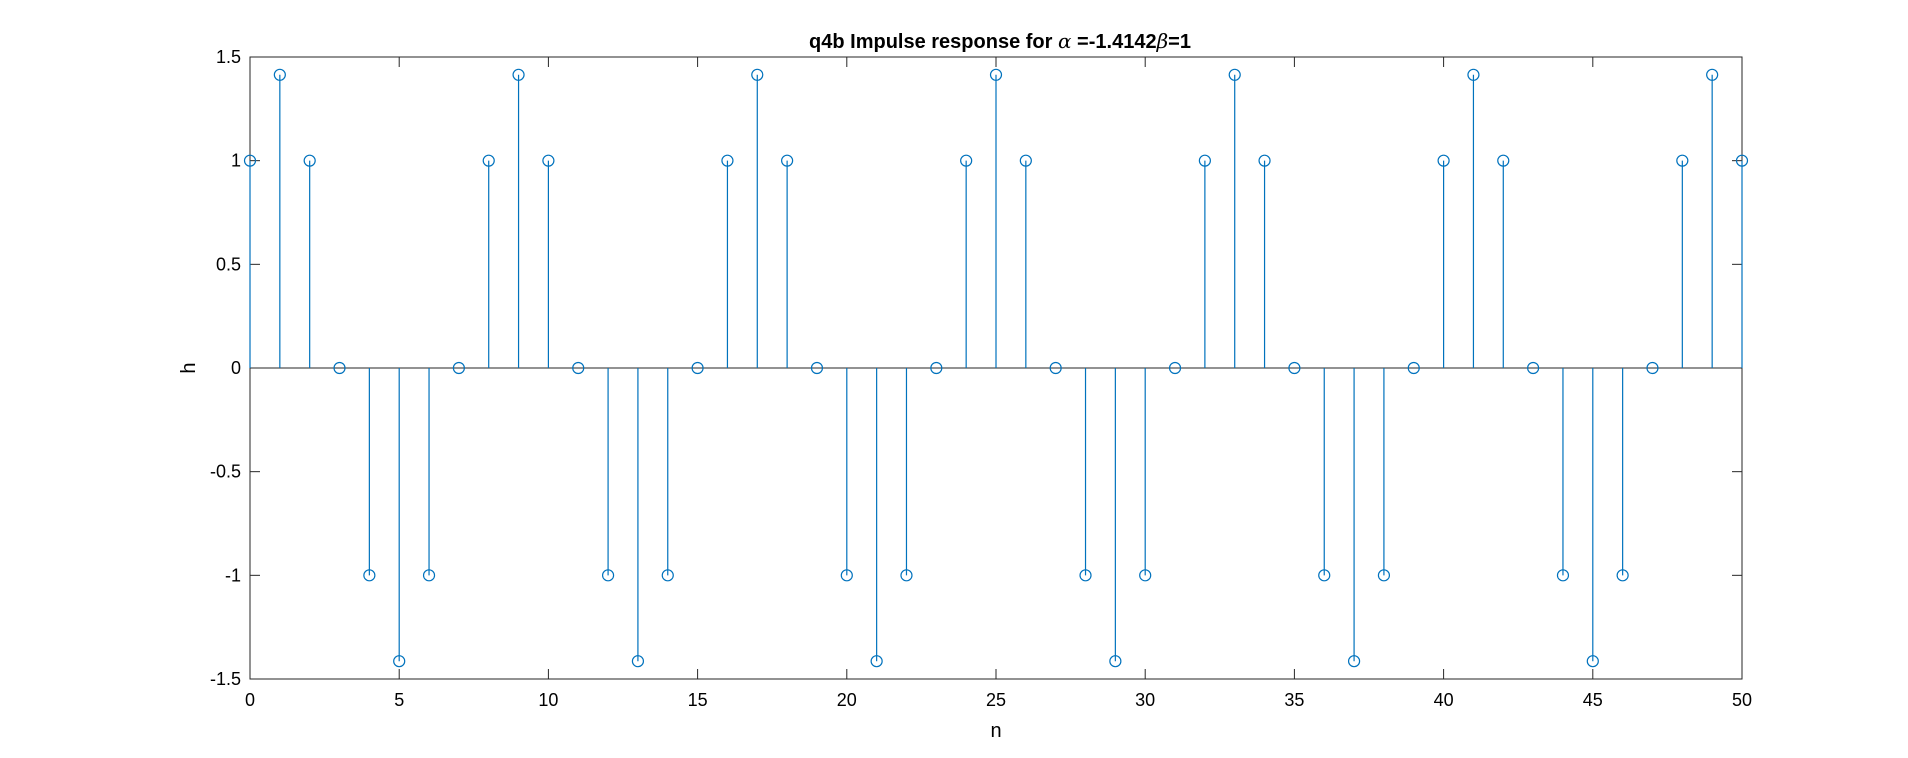  I want to click on x-tick-label: 50, so click(1742, 700).